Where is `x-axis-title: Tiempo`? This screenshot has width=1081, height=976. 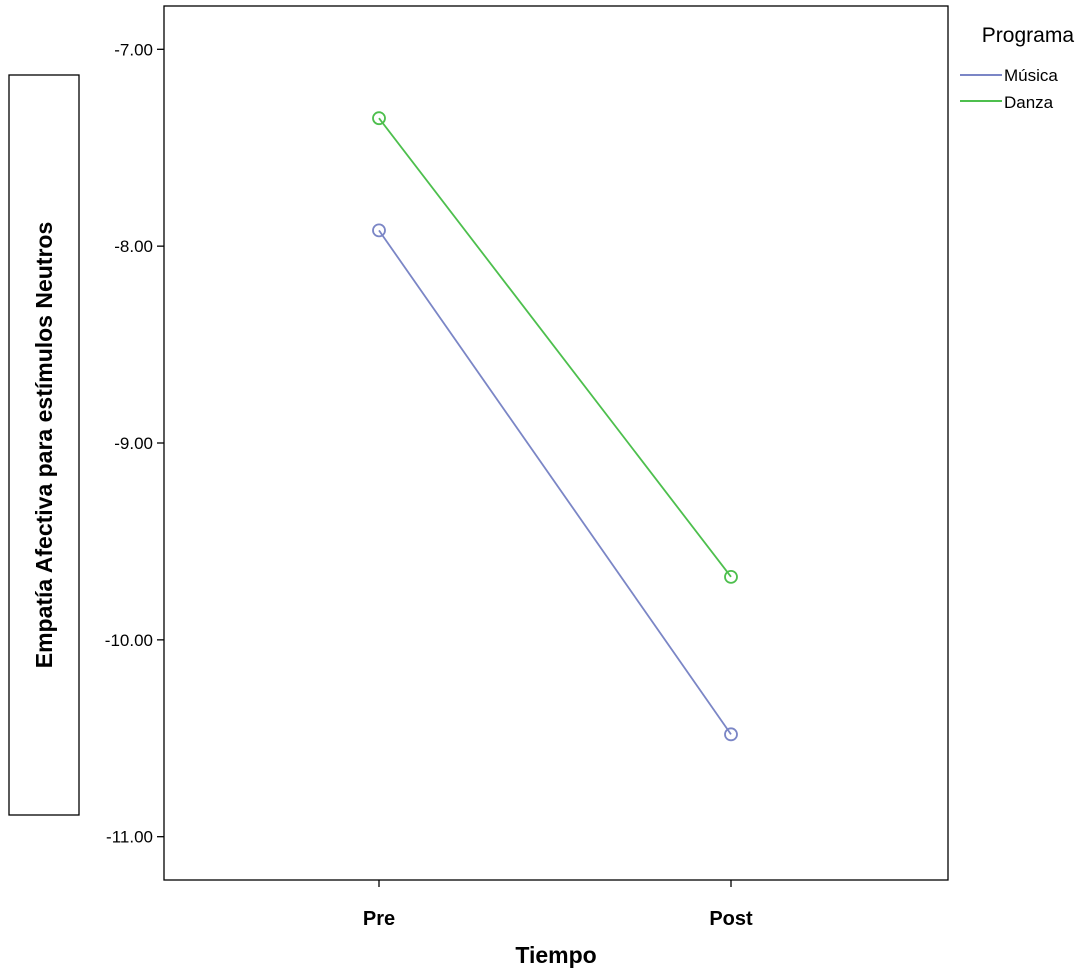
x-axis-title: Tiempo is located at coordinates (555, 955).